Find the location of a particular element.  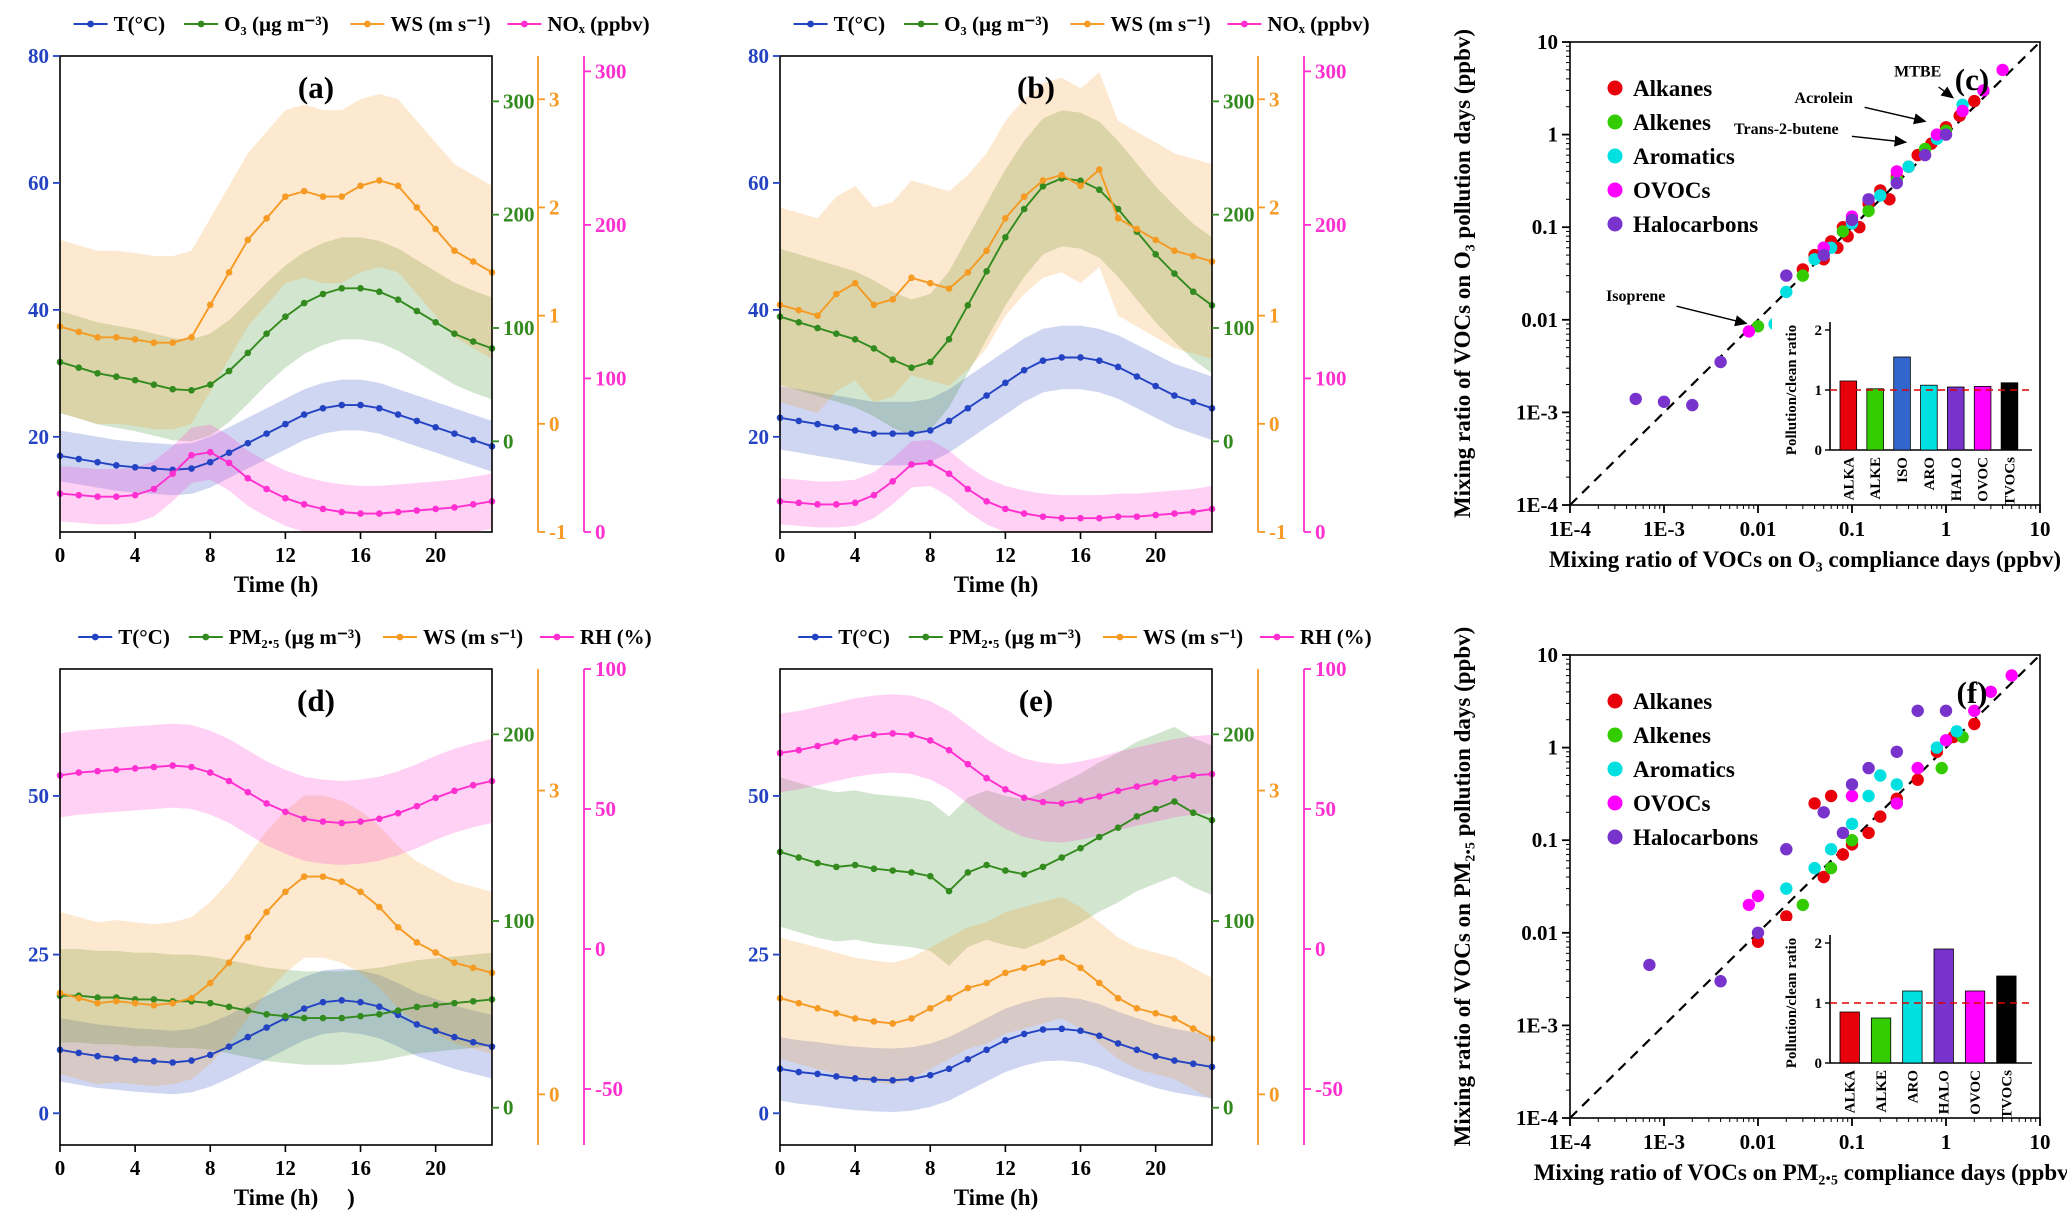

svg-text: NOₓ (ppbv) is located at coordinates (598, 24).